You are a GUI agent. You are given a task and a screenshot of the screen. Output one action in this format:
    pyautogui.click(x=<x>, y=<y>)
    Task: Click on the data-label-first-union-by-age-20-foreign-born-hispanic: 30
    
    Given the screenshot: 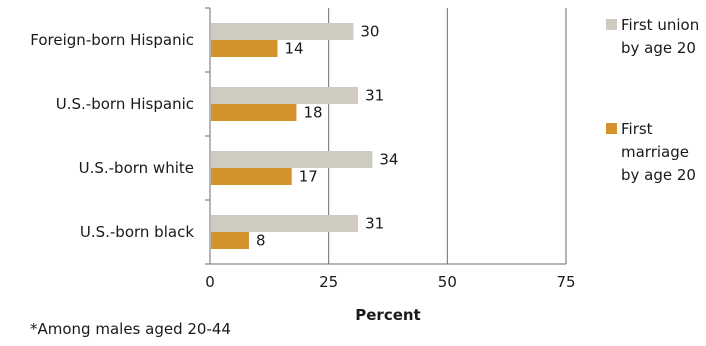 What is the action you would take?
    pyautogui.click(x=369, y=32)
    